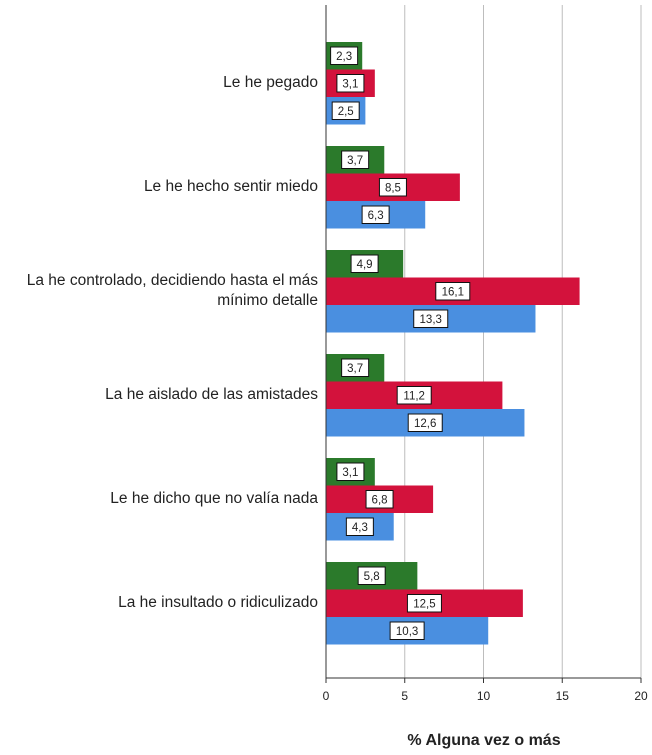  Describe the element at coordinates (230, 187) in the screenshot. I see `category-label: Le he hecho sentir miedo` at that location.